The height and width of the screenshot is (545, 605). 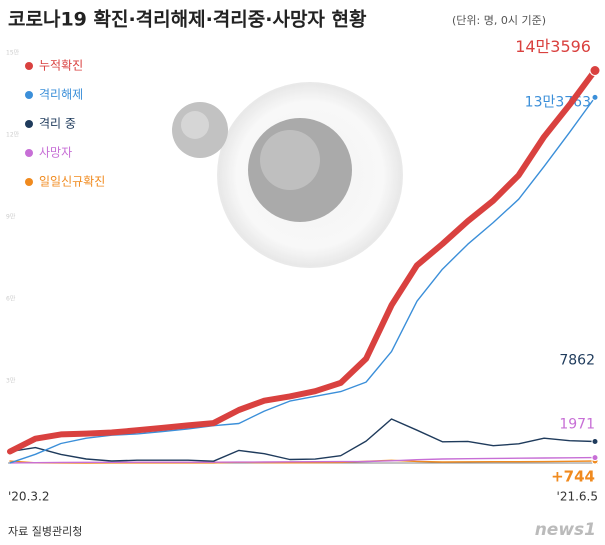 I want to click on virus-illustration, so click(x=287, y=175).